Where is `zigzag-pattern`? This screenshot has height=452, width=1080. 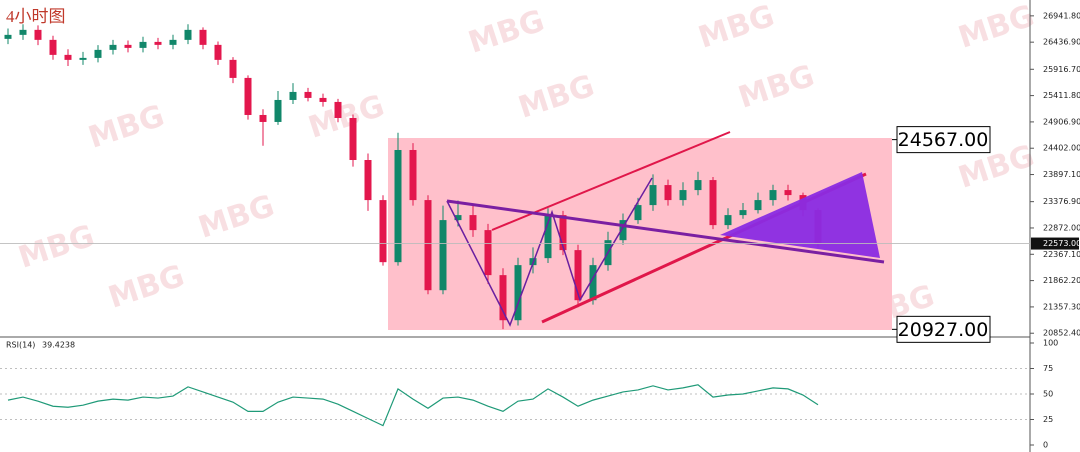 zigzag-pattern is located at coordinates (549, 252).